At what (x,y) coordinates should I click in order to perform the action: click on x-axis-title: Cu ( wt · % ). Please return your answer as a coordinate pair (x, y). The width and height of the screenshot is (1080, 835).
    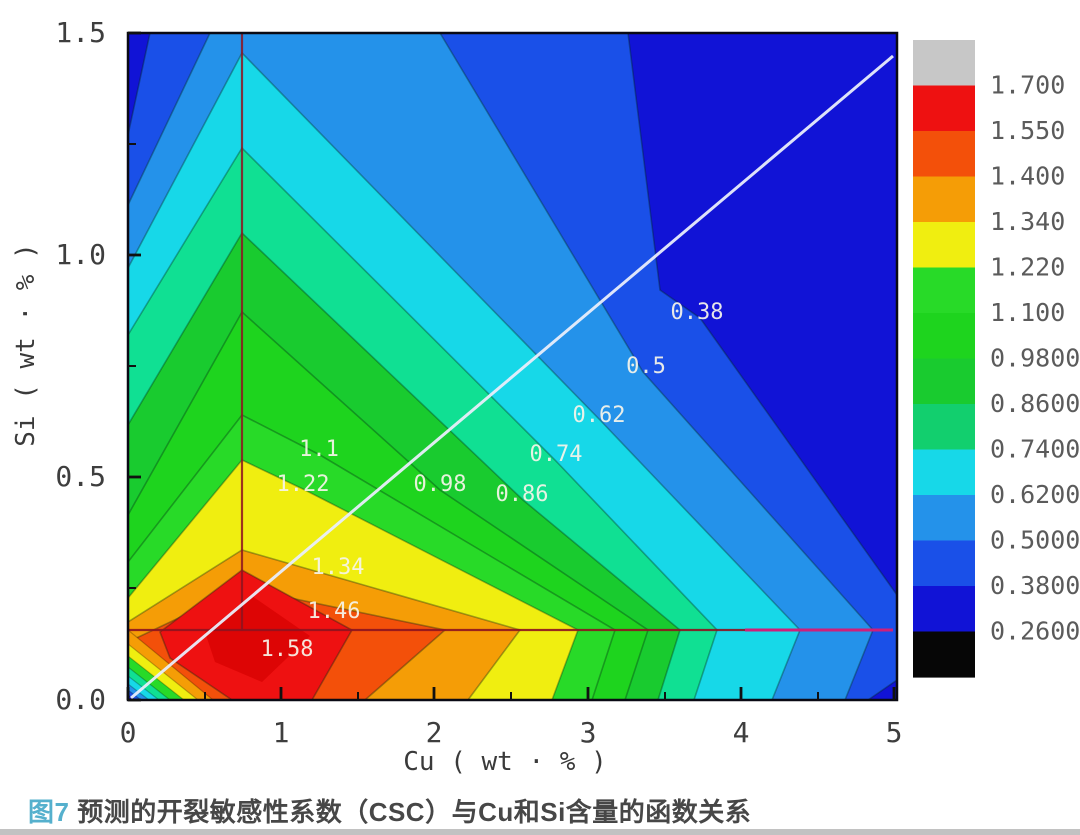
    Looking at the image, I should click on (505, 762).